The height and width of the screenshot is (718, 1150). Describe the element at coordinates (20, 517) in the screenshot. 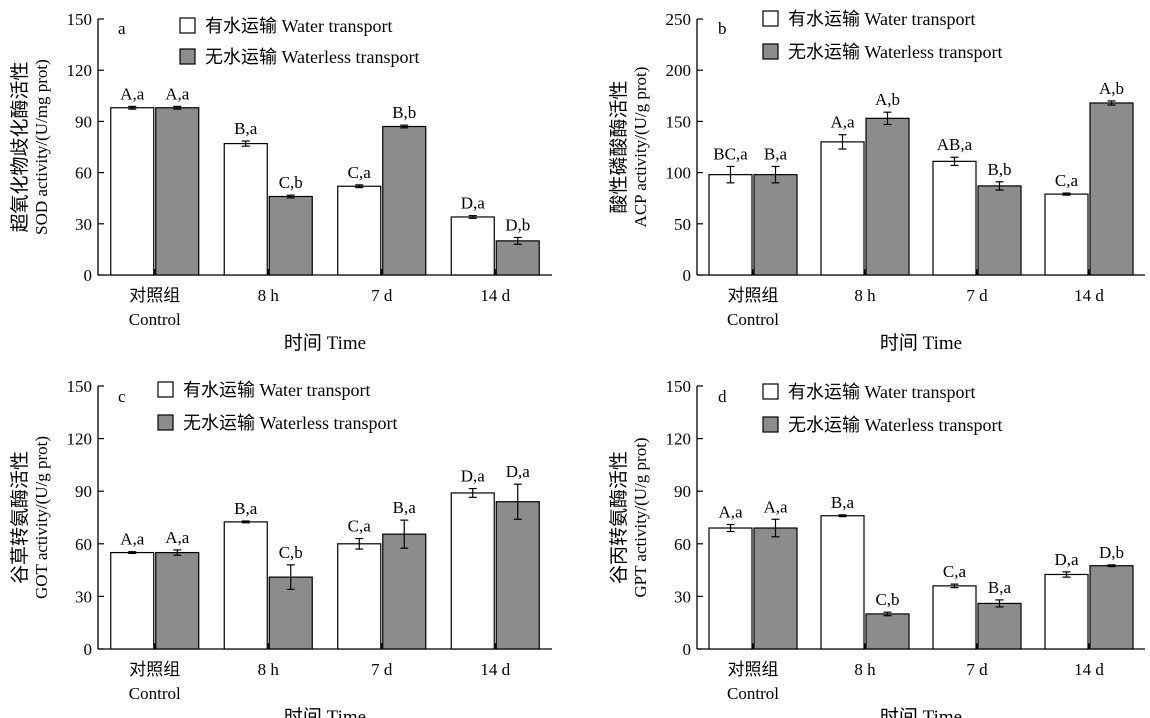

I see `y-axis-label-cn: 谷草转氨酶活性` at that location.